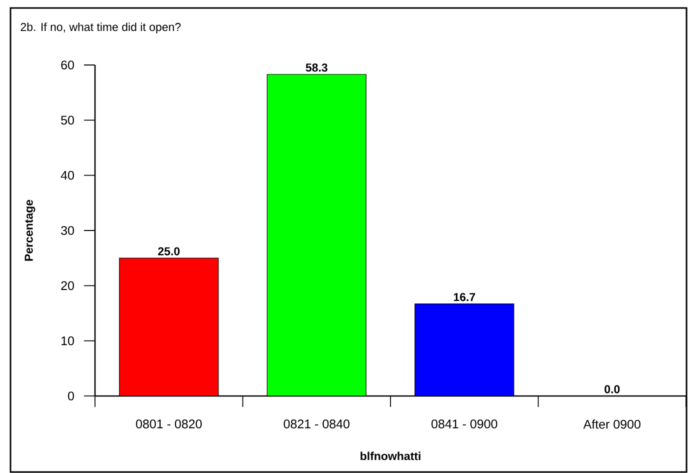 This screenshot has width=688, height=473. Describe the element at coordinates (67, 285) in the screenshot. I see `y-tick-label: 20` at that location.